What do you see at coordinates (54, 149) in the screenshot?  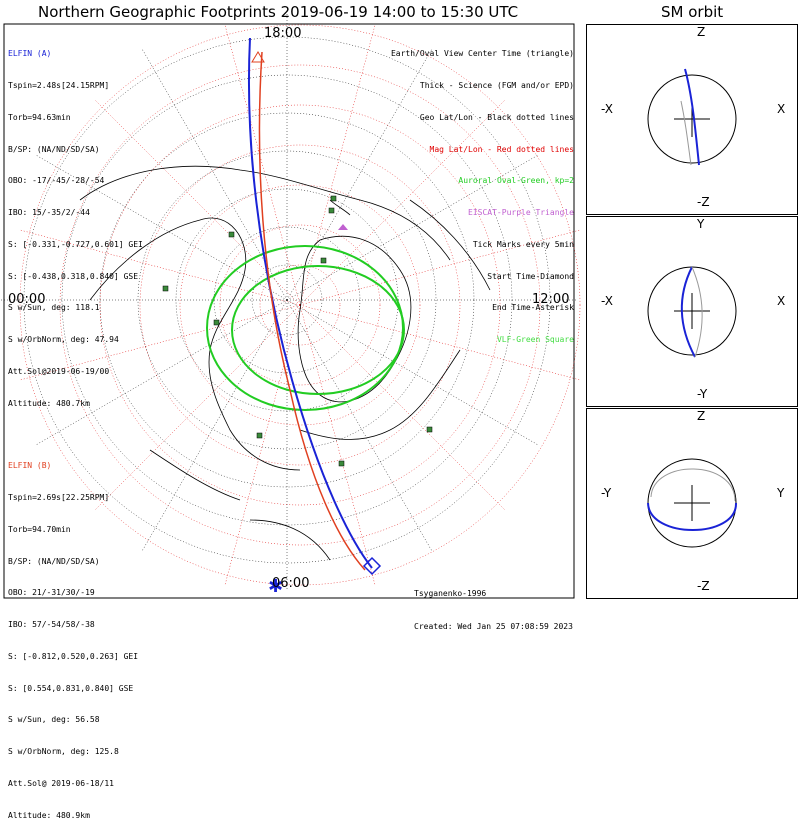 I see `elfin-a-line: B/SP: (NA/ND/SD/SA)` at bounding box center [54, 149].